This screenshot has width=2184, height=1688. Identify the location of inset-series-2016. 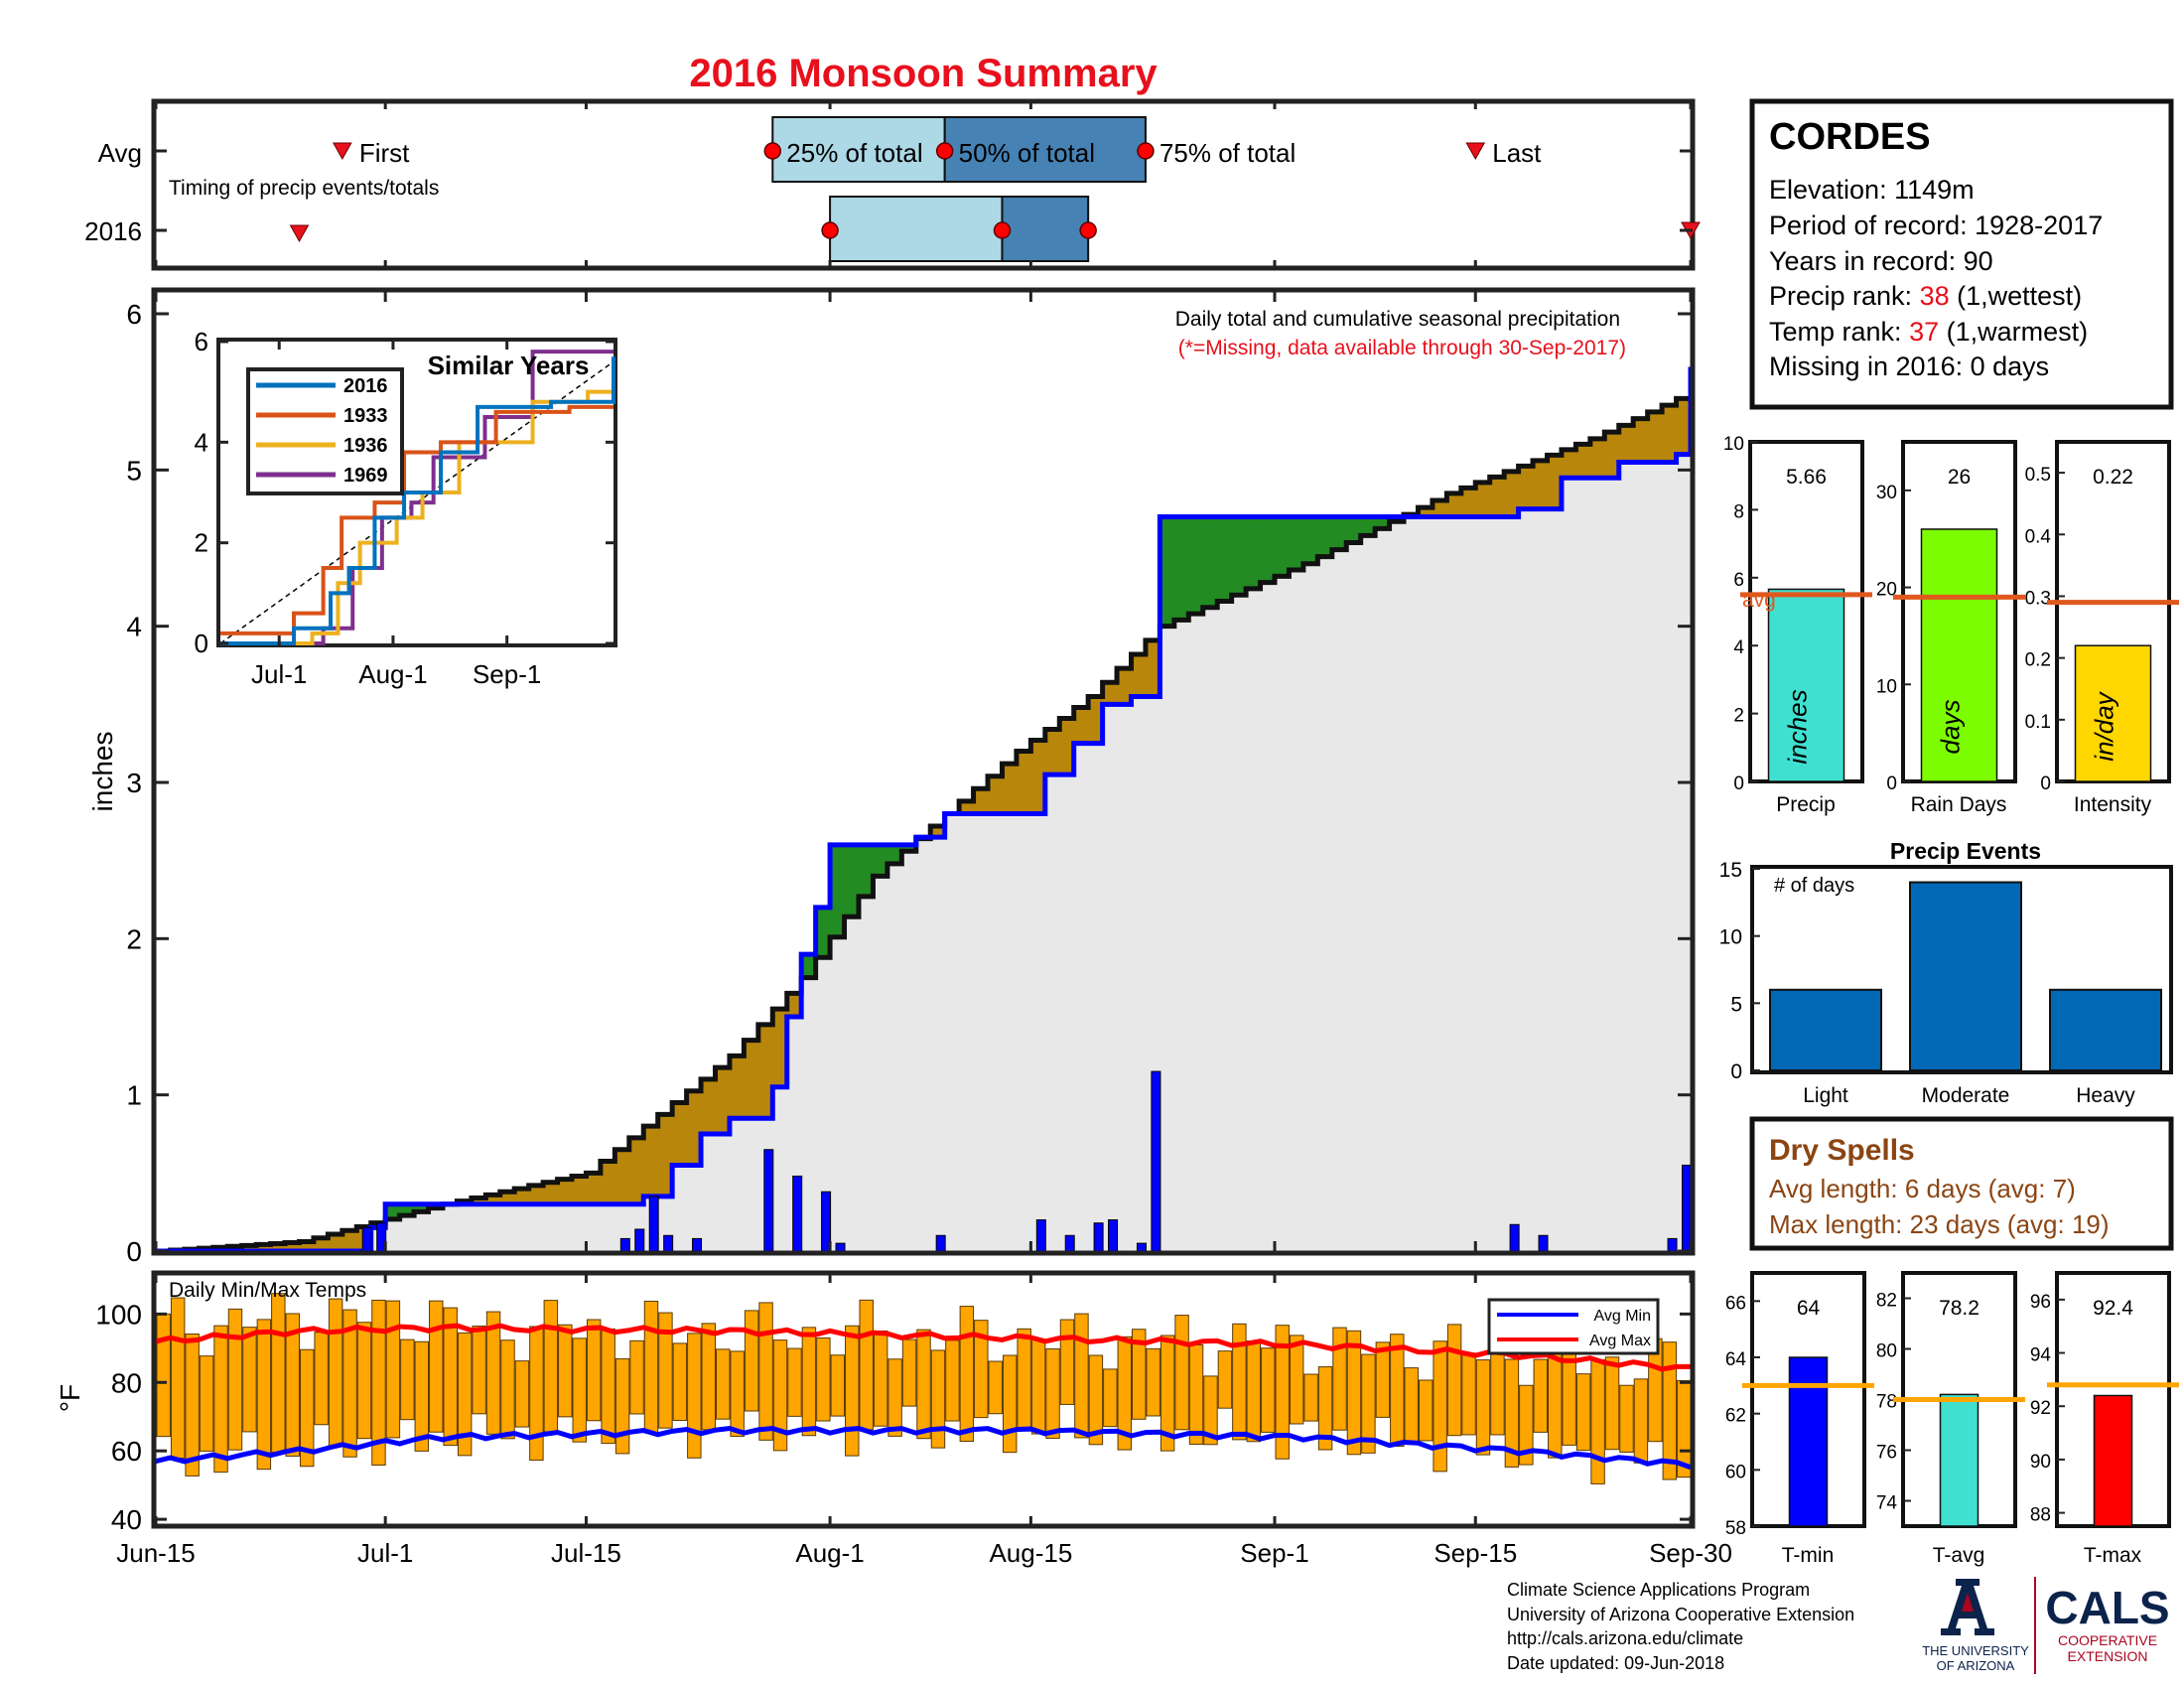
(417, 500).